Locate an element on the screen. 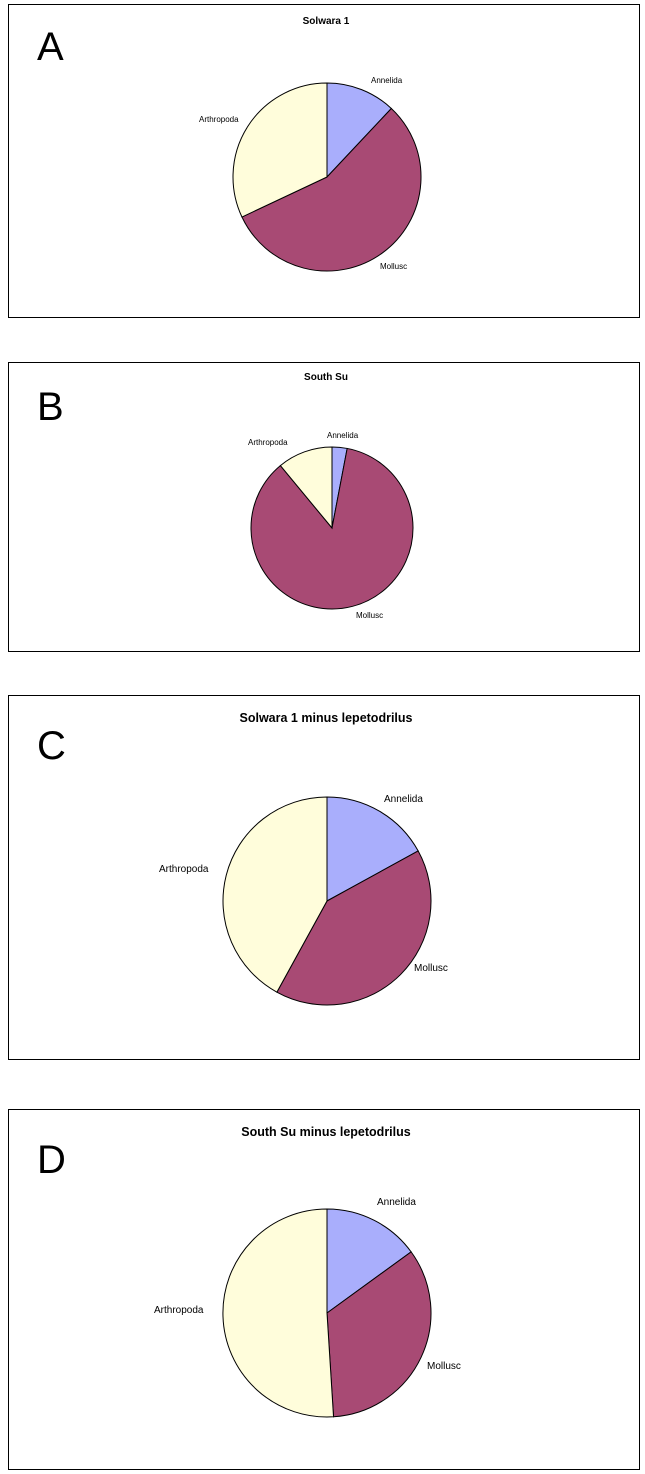 Image resolution: width=645 pixels, height=1474 pixels. chart-title: South Su is located at coordinates (326, 377).